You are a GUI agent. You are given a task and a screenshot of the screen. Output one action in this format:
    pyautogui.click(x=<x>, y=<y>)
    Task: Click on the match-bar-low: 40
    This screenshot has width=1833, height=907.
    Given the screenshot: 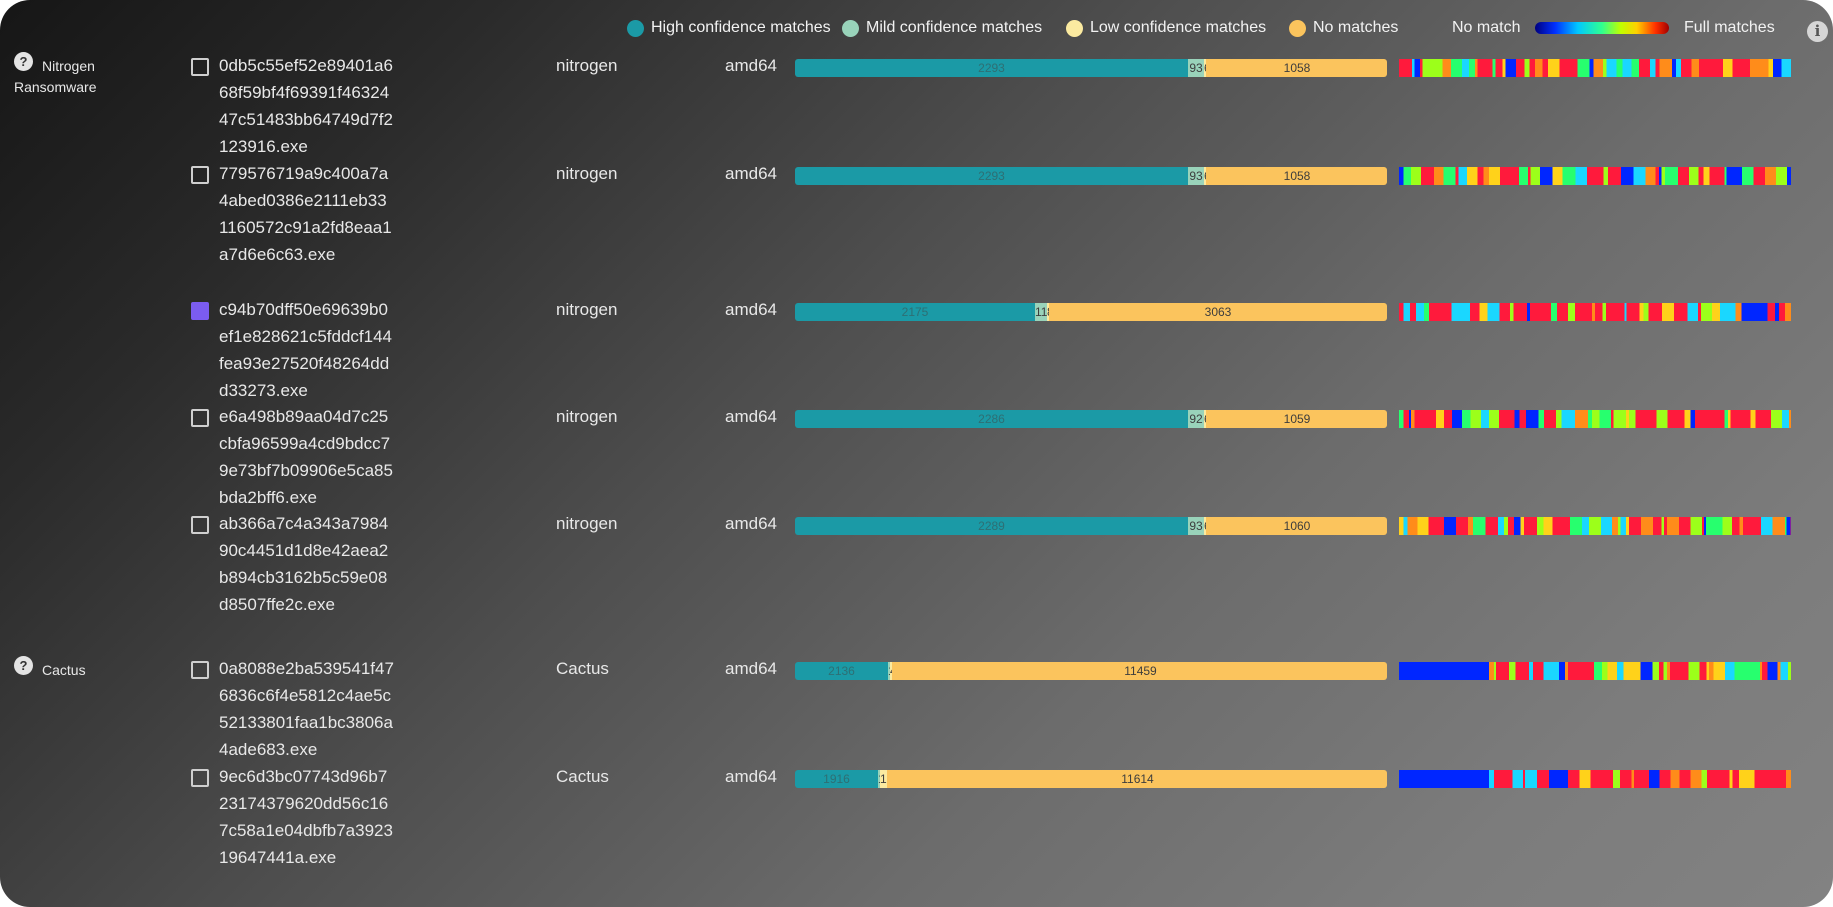 What is the action you would take?
    pyautogui.click(x=891, y=671)
    